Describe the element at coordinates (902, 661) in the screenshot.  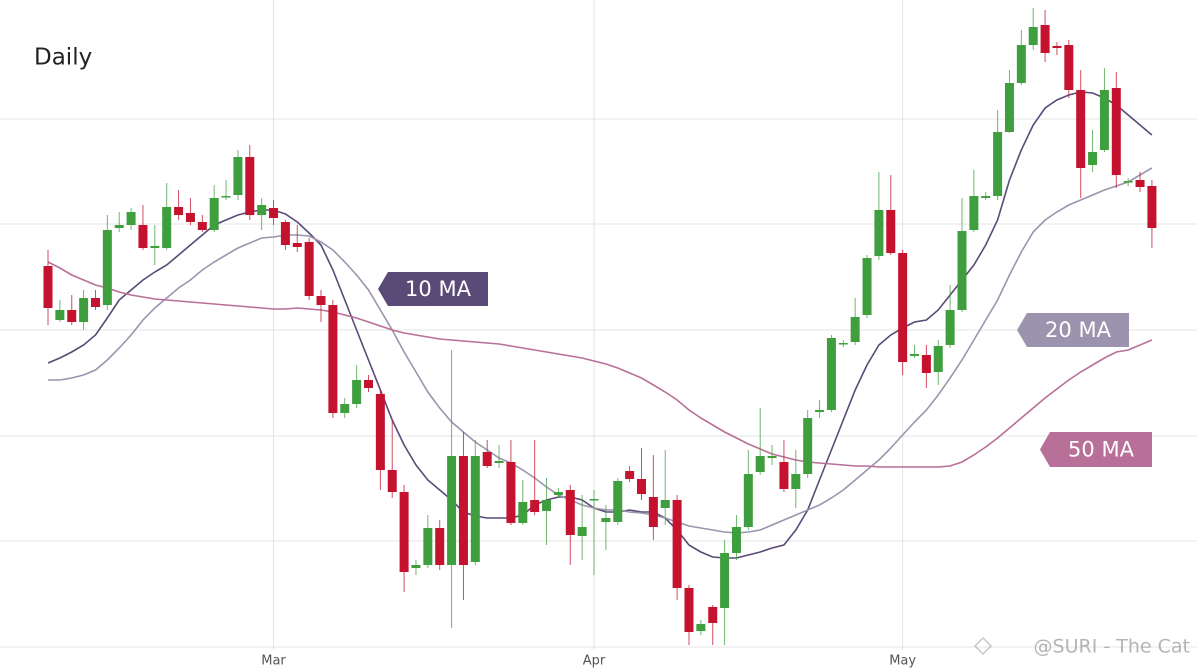
I see `x-tick-label: May` at that location.